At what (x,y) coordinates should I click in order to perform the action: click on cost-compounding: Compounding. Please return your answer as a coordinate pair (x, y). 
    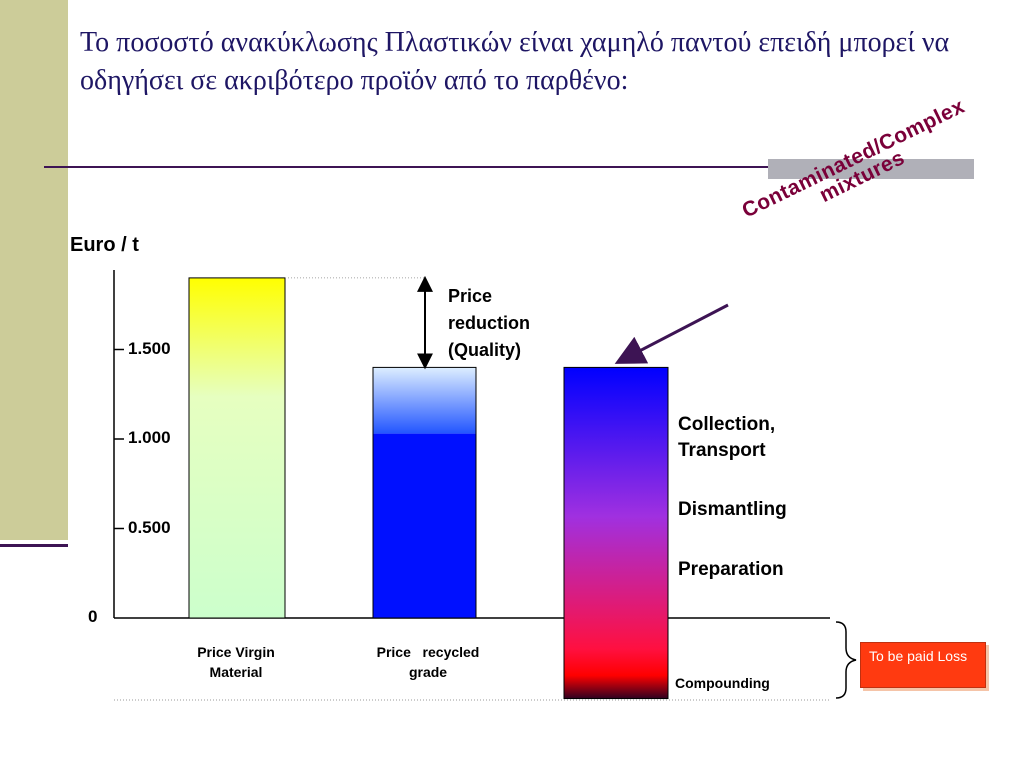
    Looking at the image, I should click on (722, 683).